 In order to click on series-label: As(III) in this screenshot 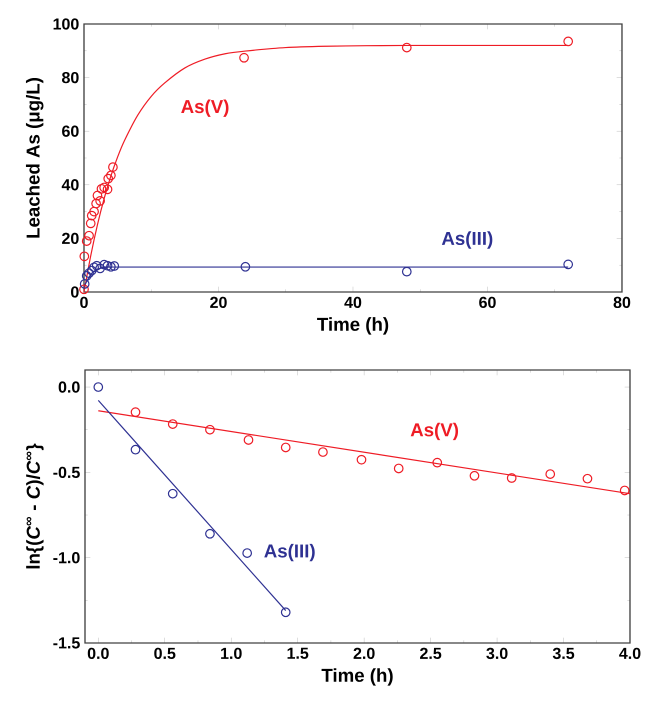, I will do `click(289, 553)`.